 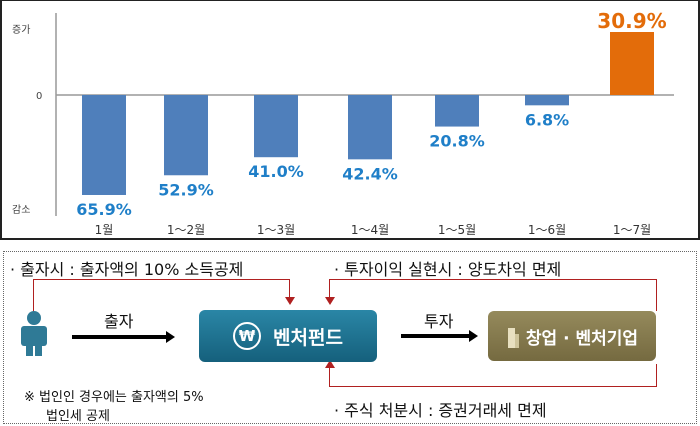 I want to click on building-icon, so click(x=513, y=338).